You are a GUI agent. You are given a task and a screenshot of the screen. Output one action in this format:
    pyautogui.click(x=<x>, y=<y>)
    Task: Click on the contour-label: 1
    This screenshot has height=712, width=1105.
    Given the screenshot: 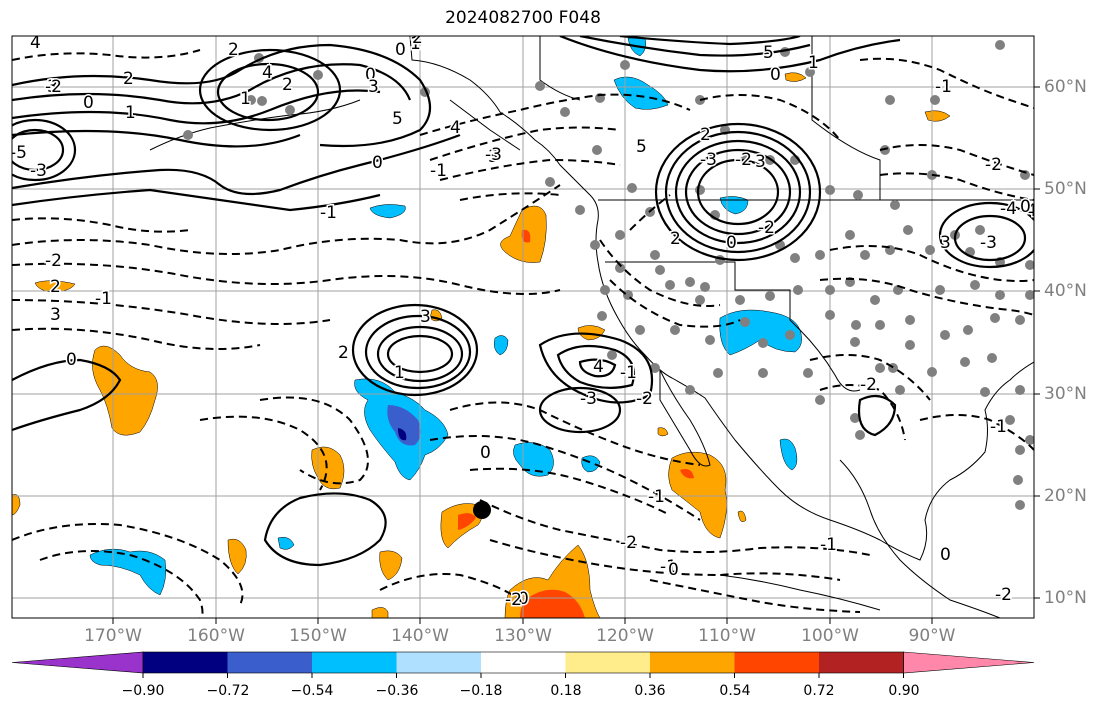 What is the action you would take?
    pyautogui.click(x=130, y=113)
    